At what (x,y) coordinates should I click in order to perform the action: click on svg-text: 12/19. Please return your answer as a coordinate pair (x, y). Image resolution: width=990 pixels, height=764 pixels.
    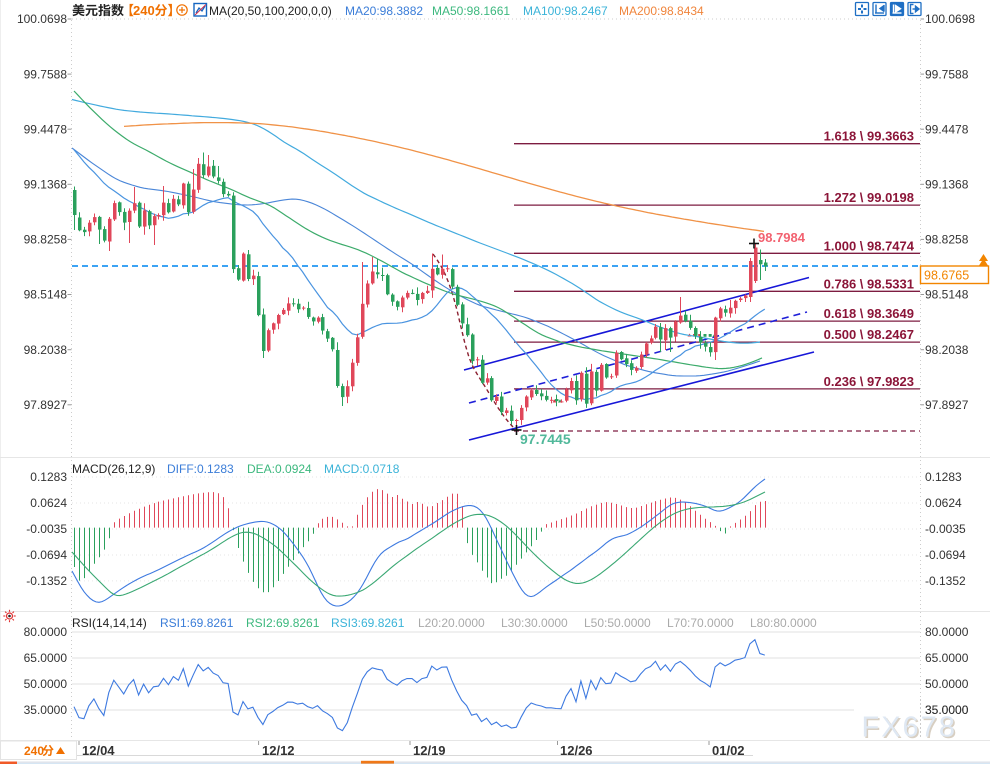
    Looking at the image, I should click on (429, 750).